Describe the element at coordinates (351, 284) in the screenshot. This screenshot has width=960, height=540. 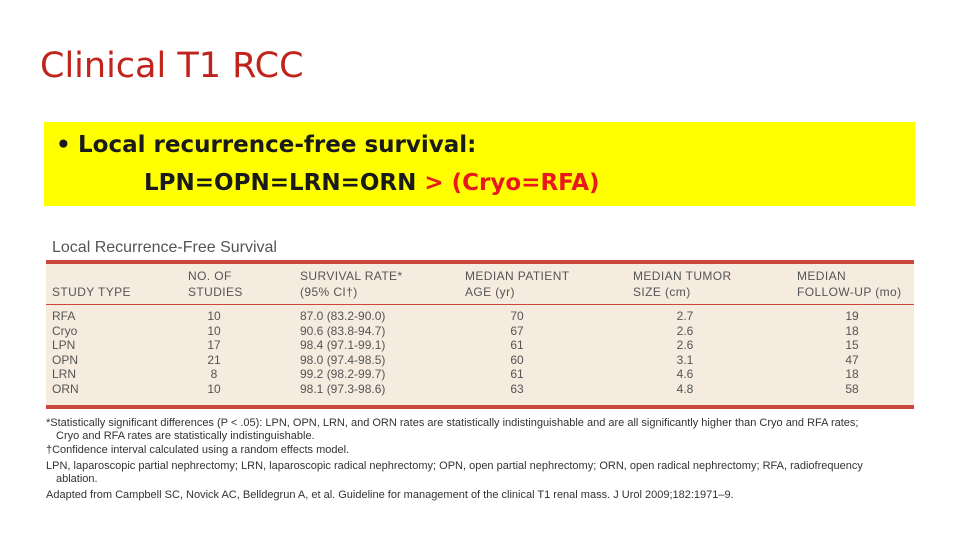
I see `header-survival-rate: SURVIVAL RATE* (95% CI†)` at that location.